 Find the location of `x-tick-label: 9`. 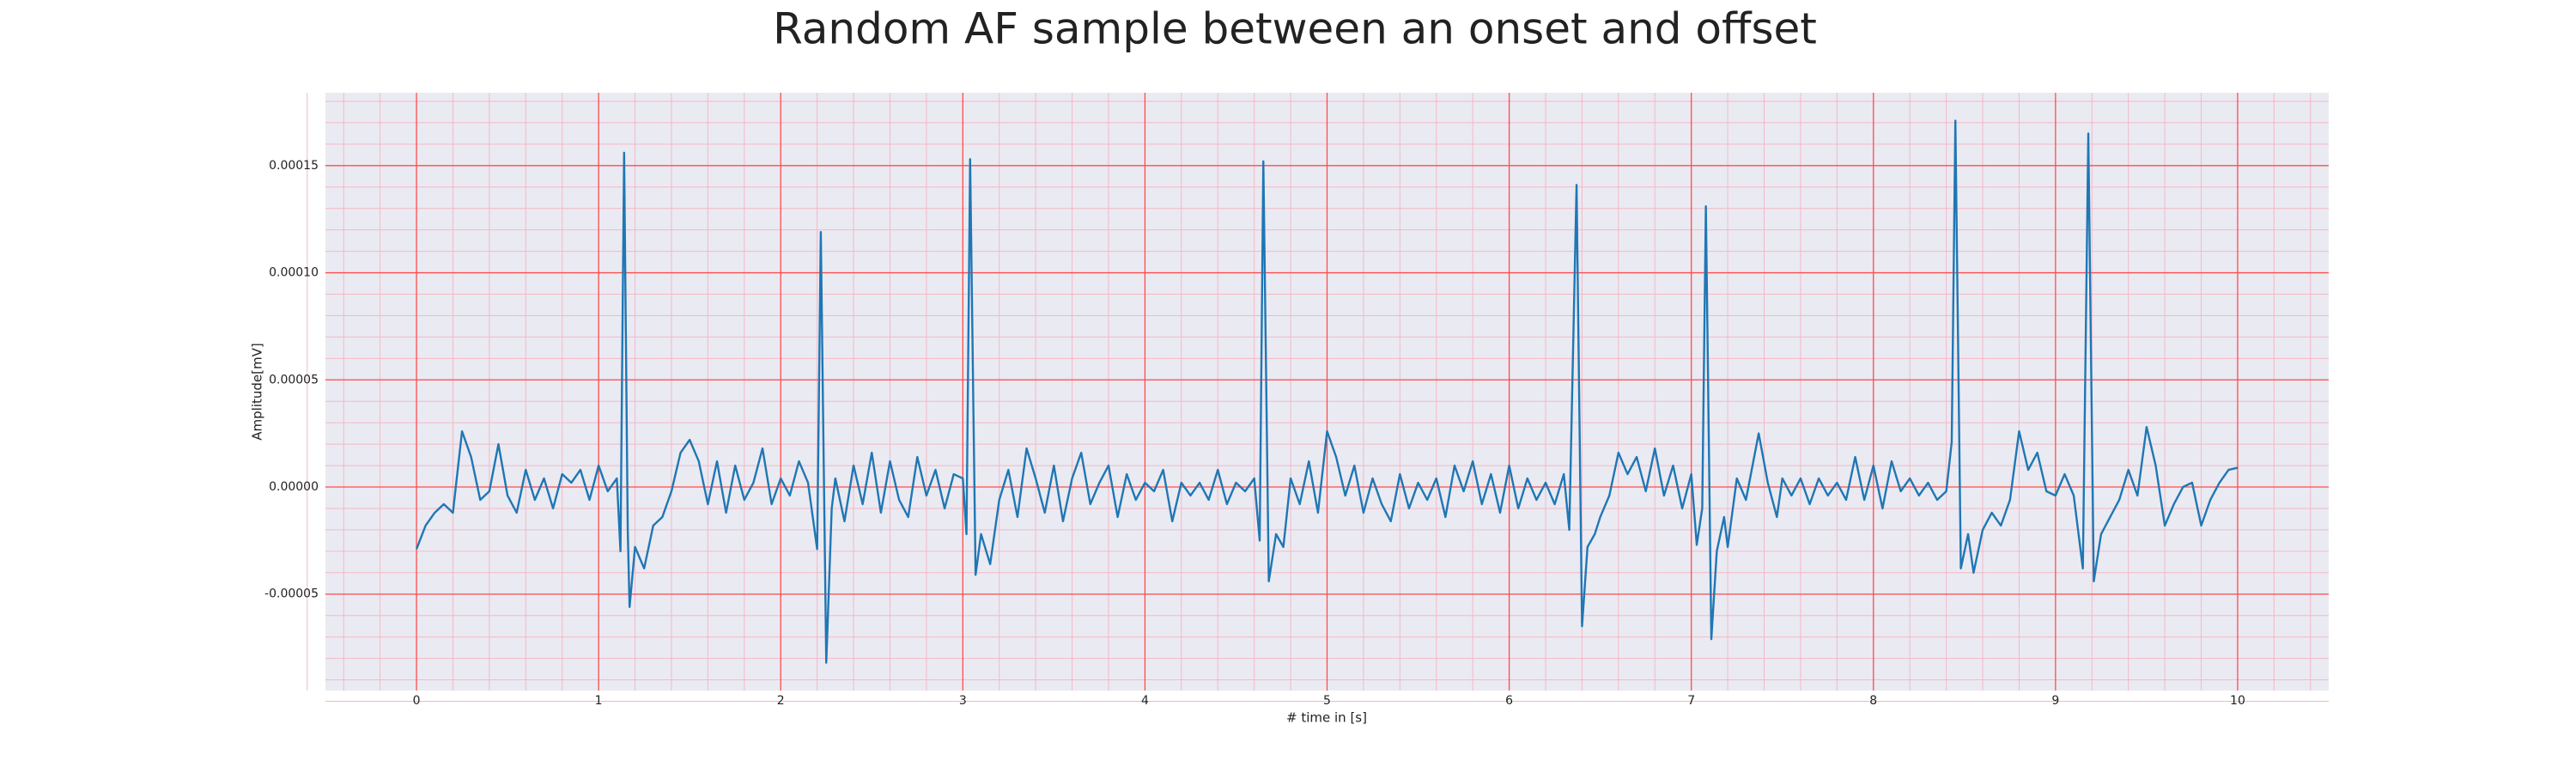

x-tick-label: 9 is located at coordinates (2055, 701).